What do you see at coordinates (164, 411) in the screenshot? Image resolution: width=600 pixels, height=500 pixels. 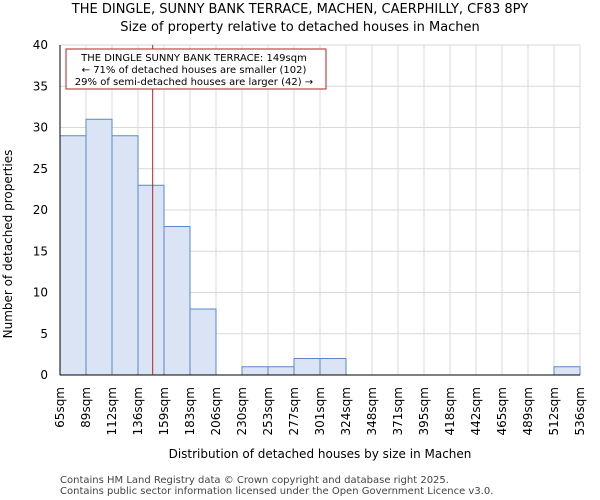 I see `x-tick-label: 159sqm` at bounding box center [164, 411].